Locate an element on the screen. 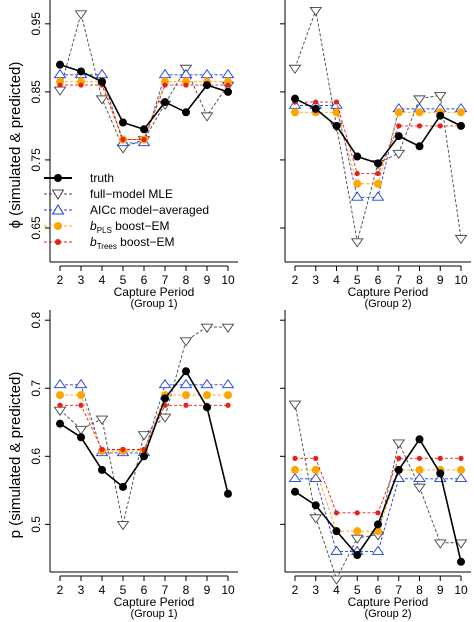  legend-marker-truth is located at coordinates (58, 178).